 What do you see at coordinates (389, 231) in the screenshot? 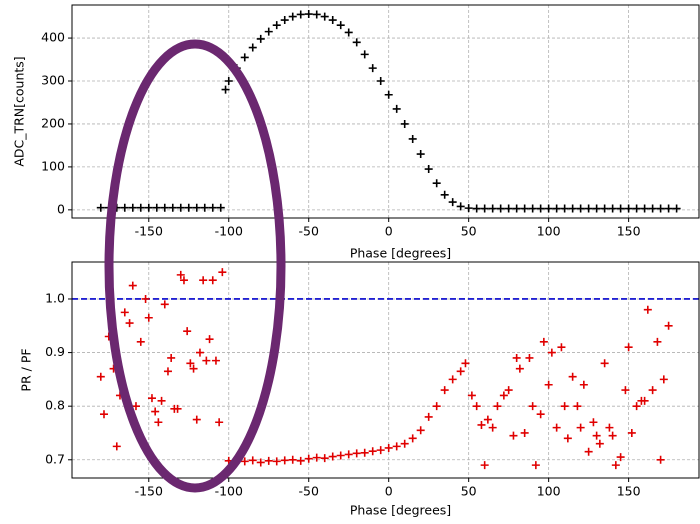
I see `x-tick-label: 0` at bounding box center [389, 231].